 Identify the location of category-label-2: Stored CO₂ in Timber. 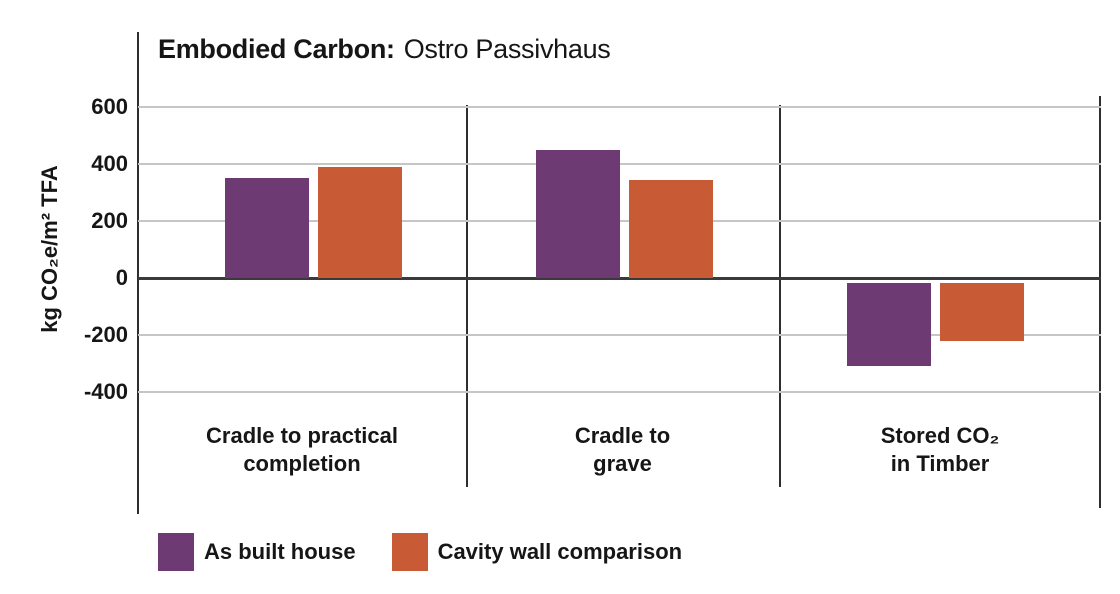
(940, 449).